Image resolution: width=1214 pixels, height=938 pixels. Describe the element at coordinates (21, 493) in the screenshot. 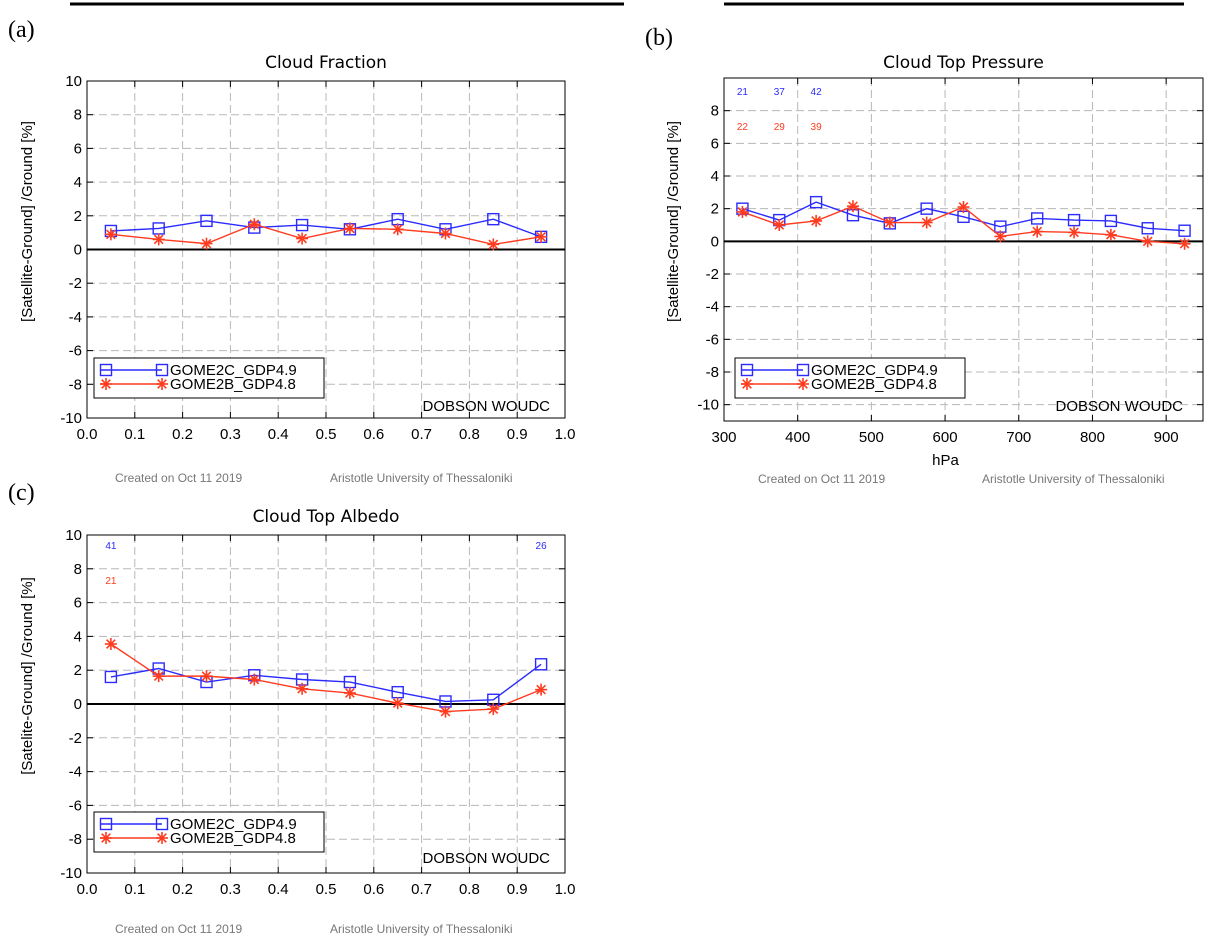

I see `panel-label: (c)` at that location.